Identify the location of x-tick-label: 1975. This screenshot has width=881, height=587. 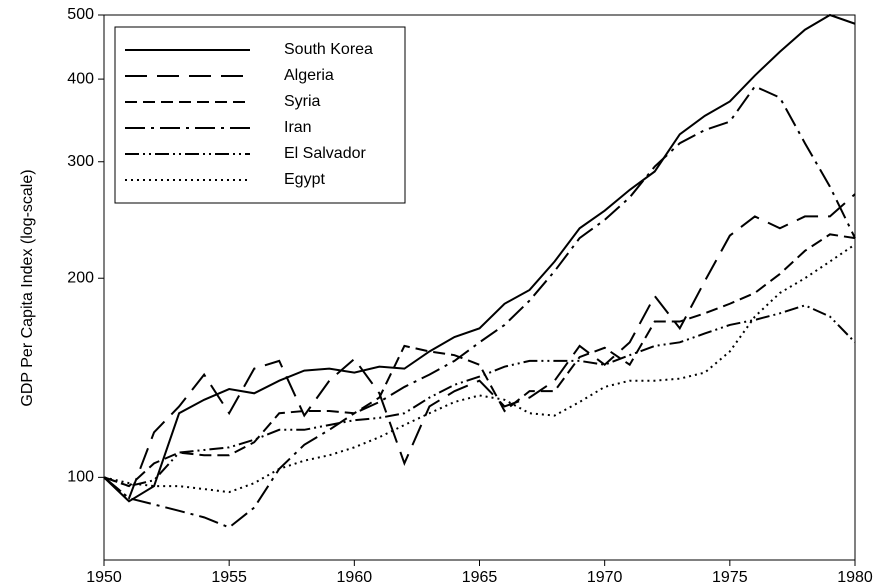
(730, 577).